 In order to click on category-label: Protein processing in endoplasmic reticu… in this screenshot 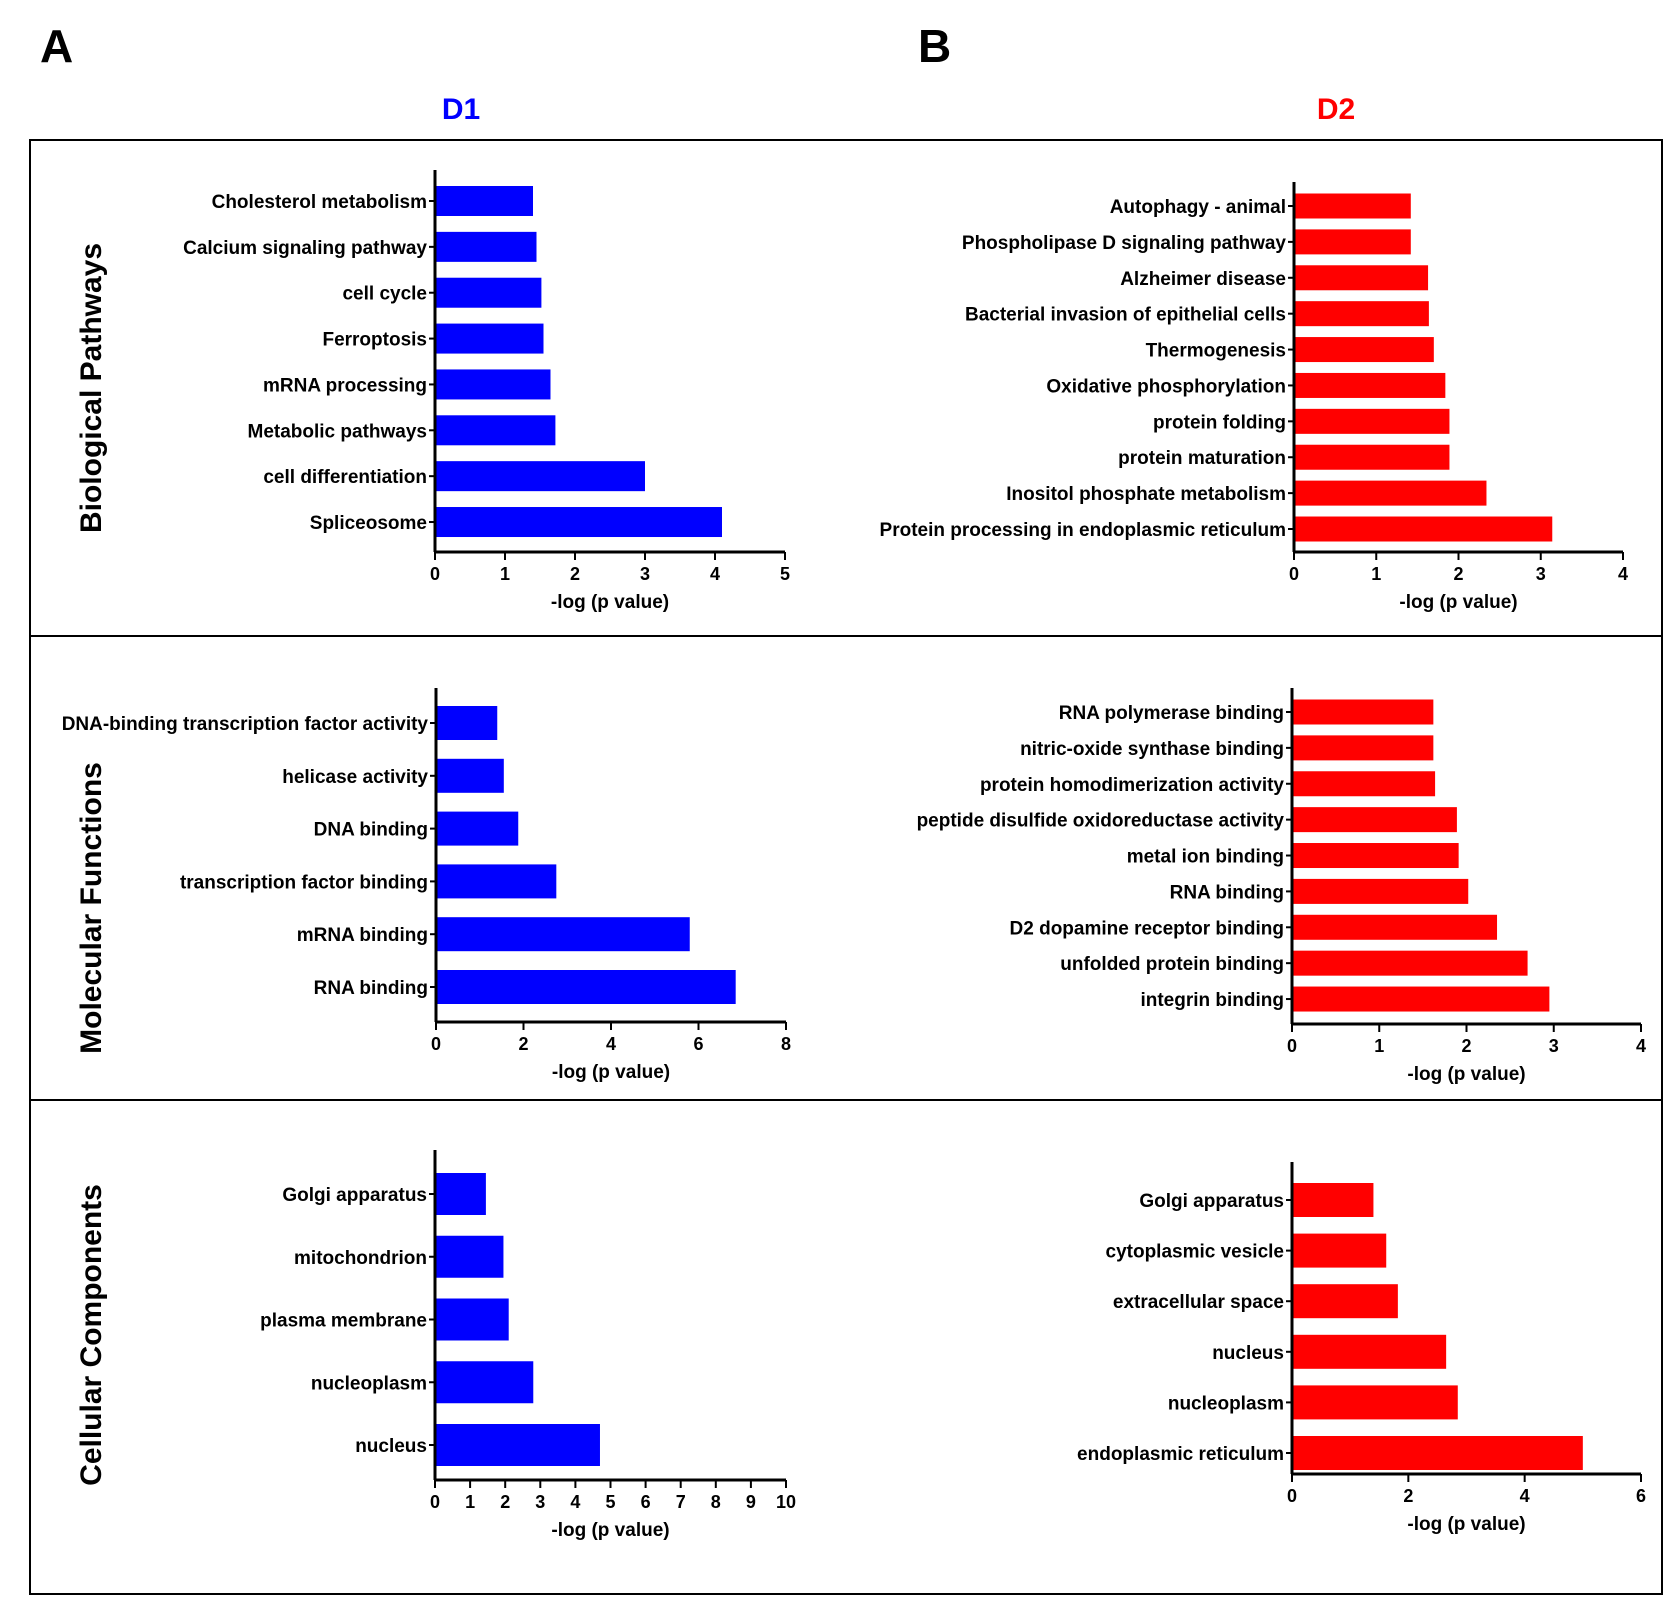, I will do `click(1083, 530)`.